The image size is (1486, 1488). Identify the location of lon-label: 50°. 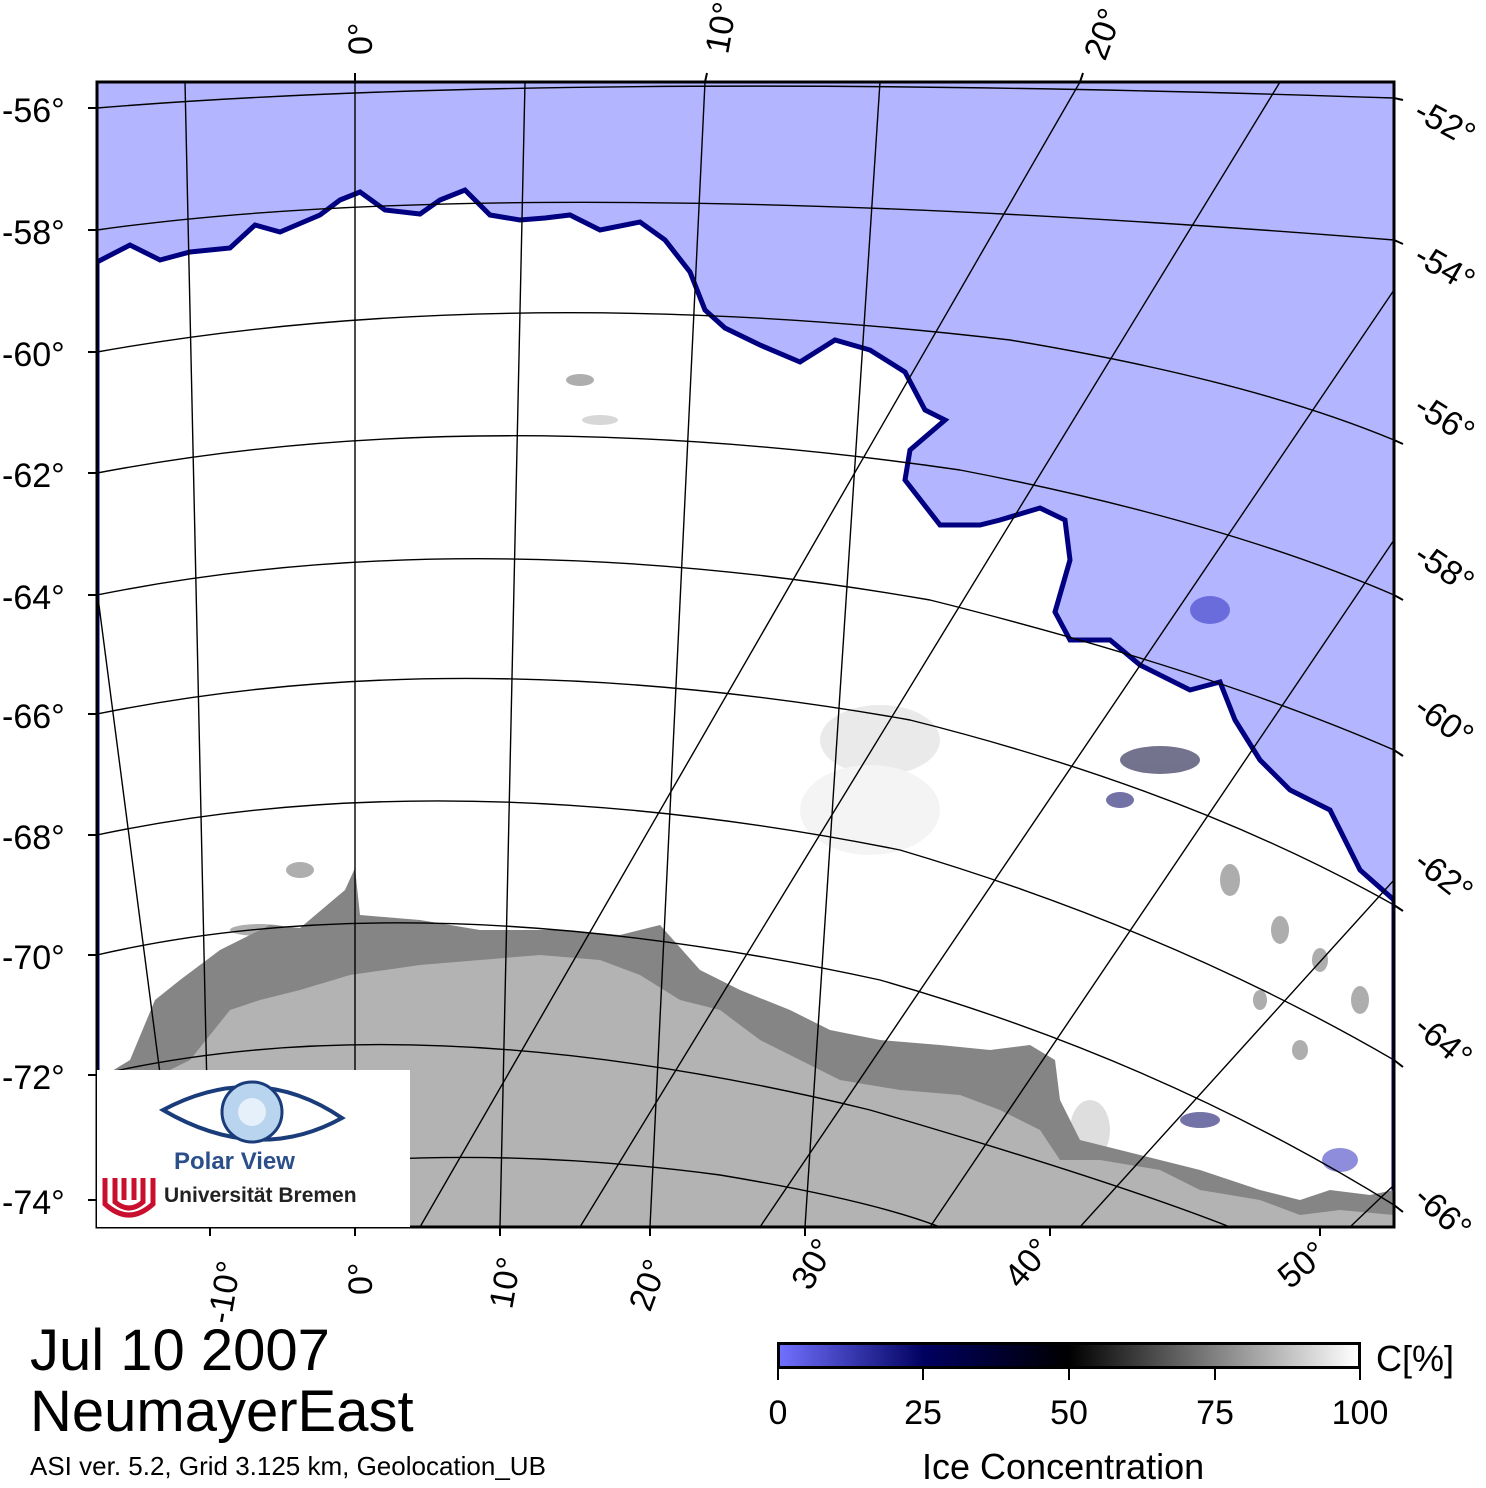
(1303, 1265).